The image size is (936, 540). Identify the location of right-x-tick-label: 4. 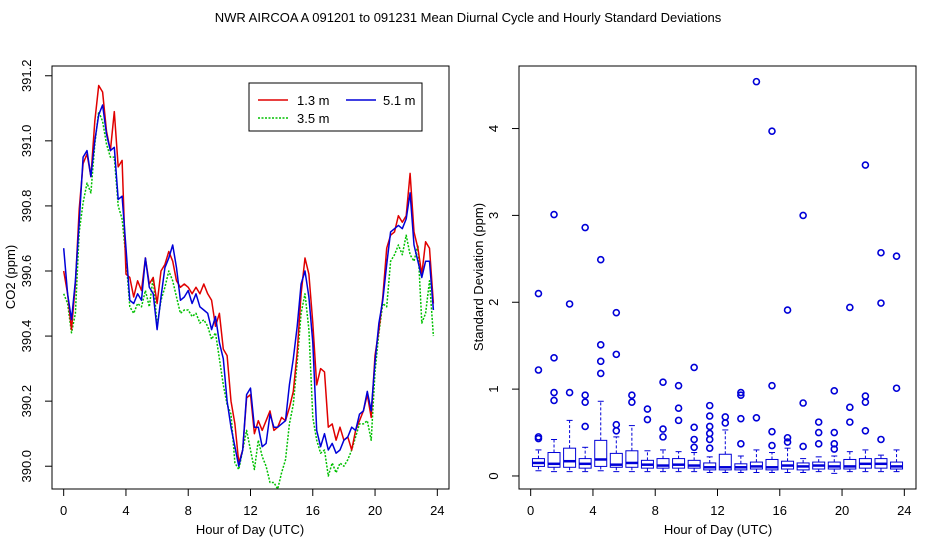
(592, 510).